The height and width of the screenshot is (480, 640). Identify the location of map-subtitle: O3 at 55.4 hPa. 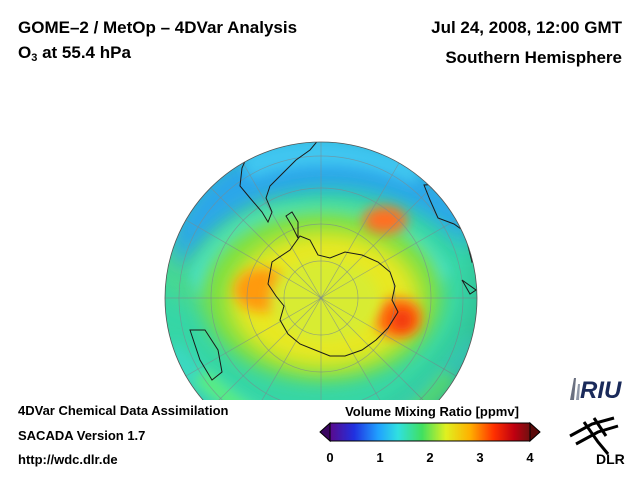
(74, 53).